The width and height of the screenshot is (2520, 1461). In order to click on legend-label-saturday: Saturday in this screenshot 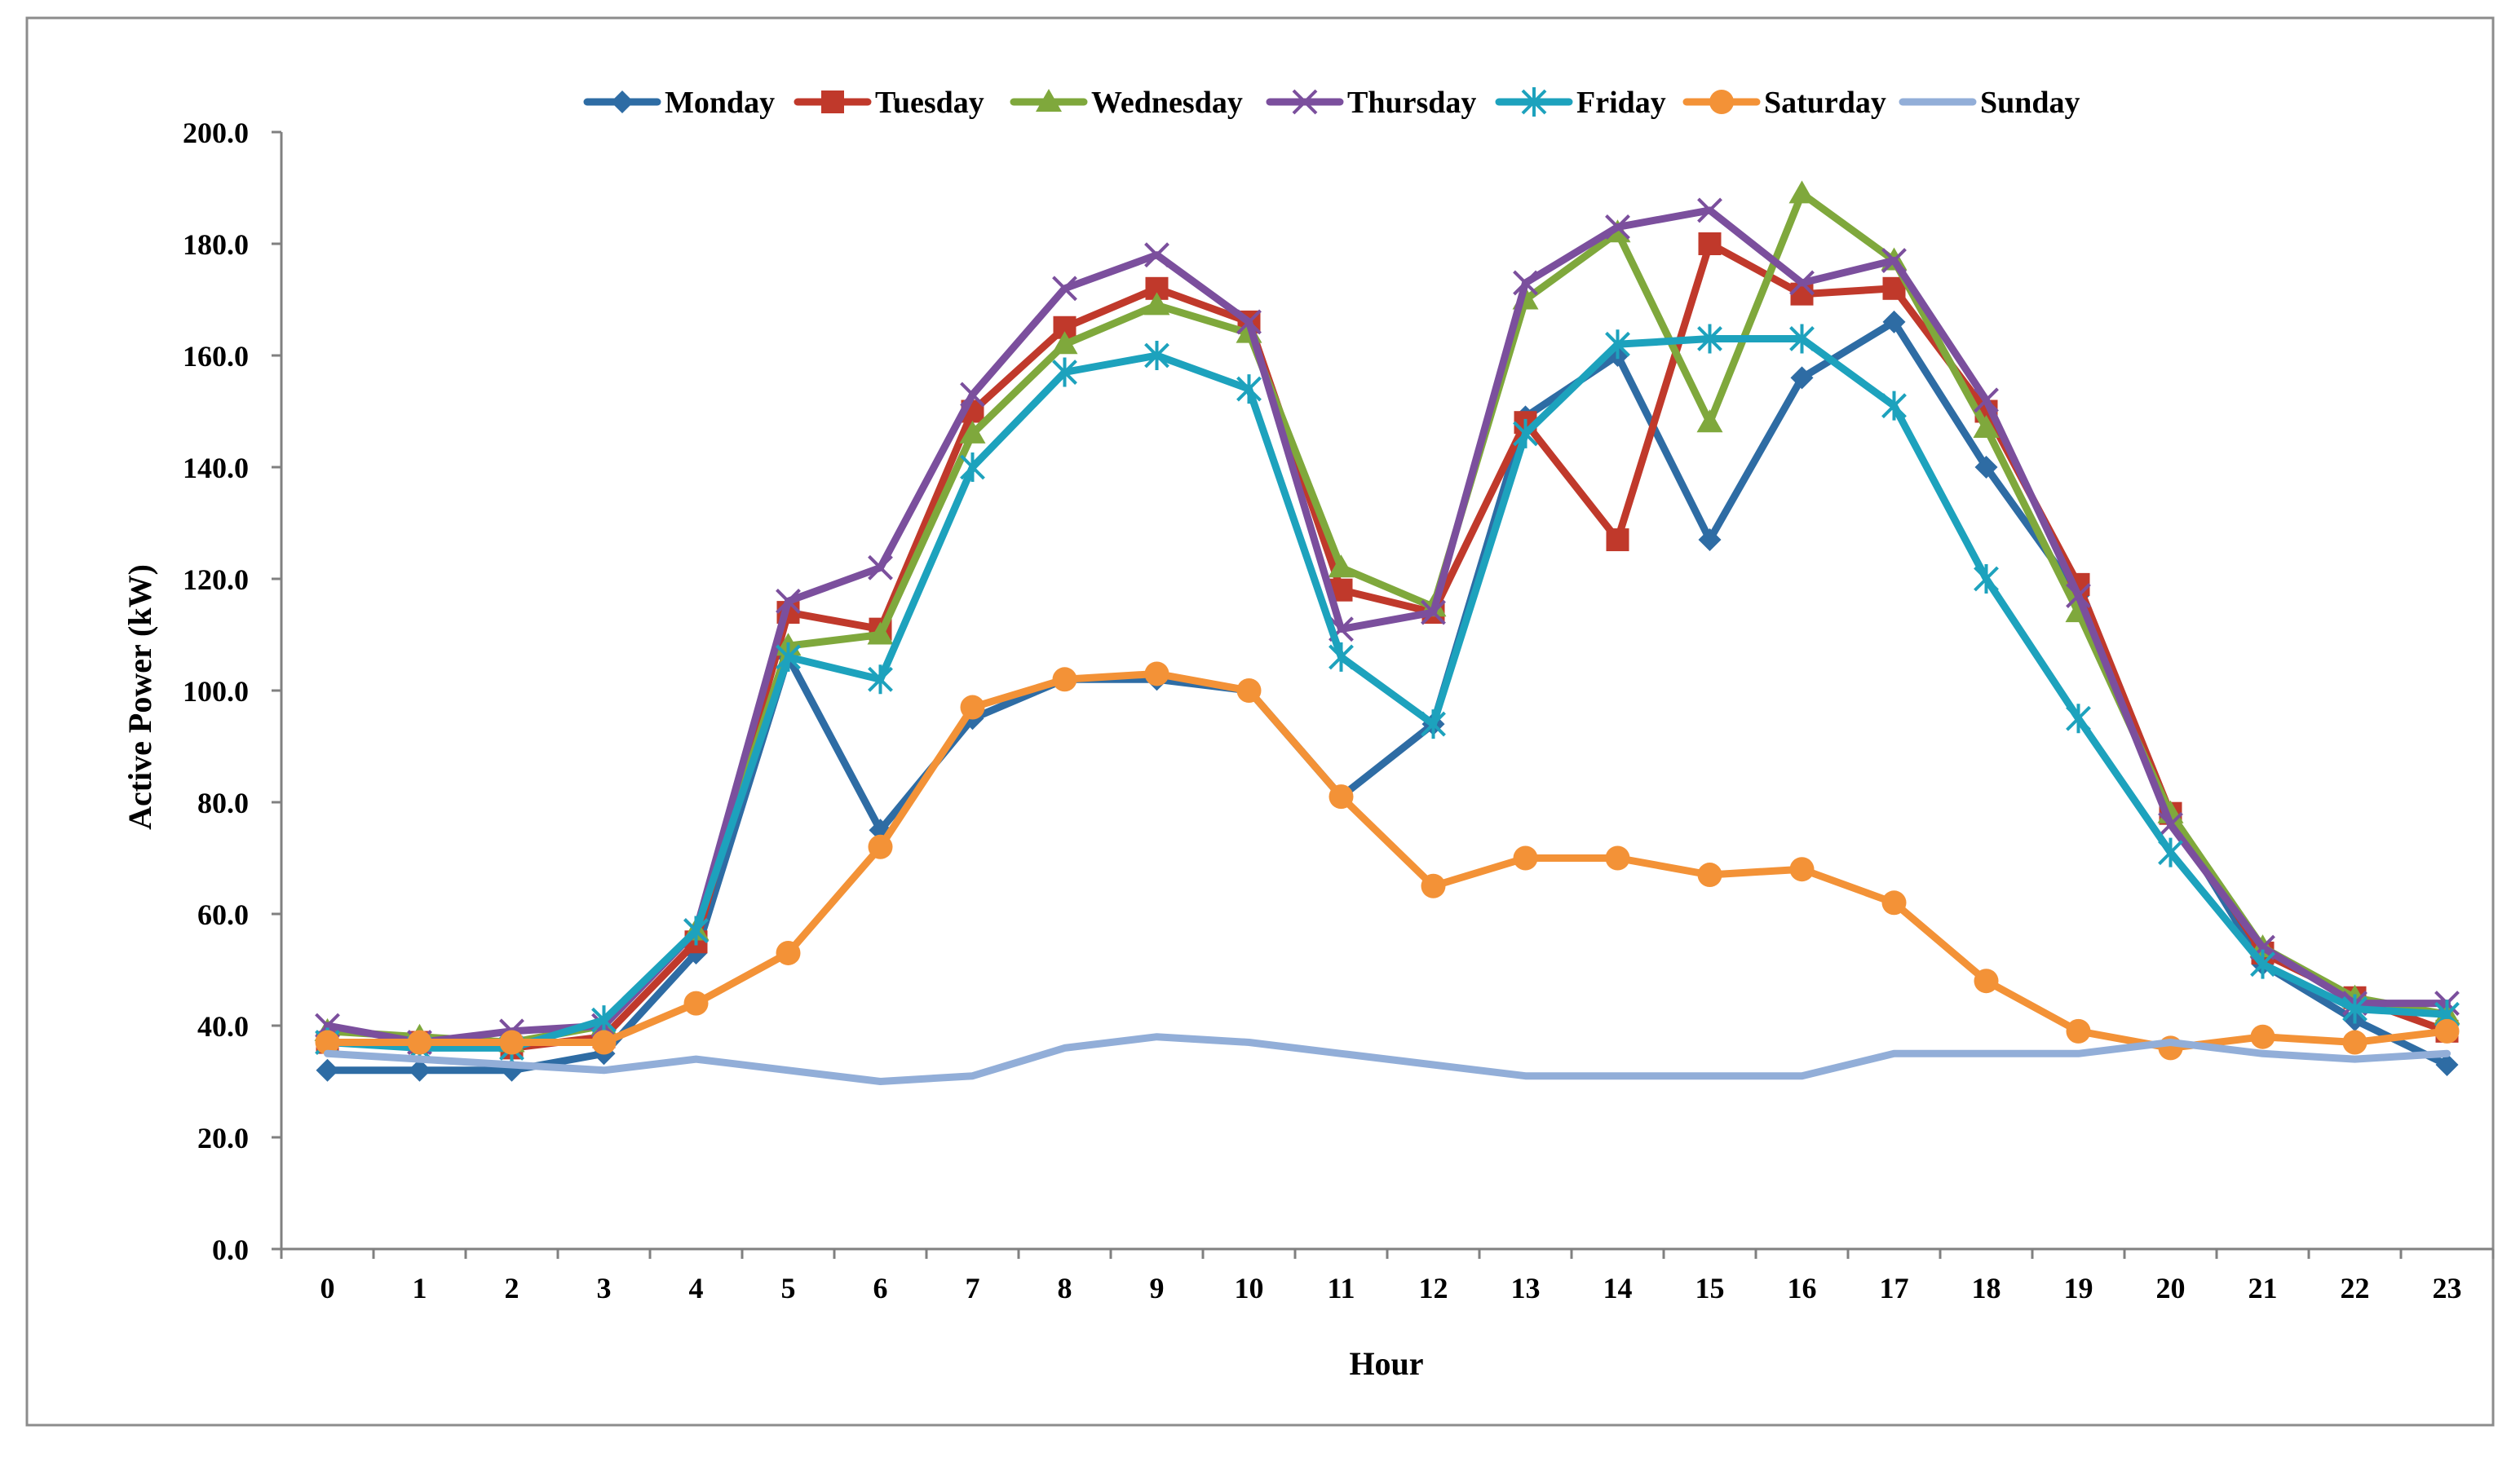, I will do `click(1825, 103)`.